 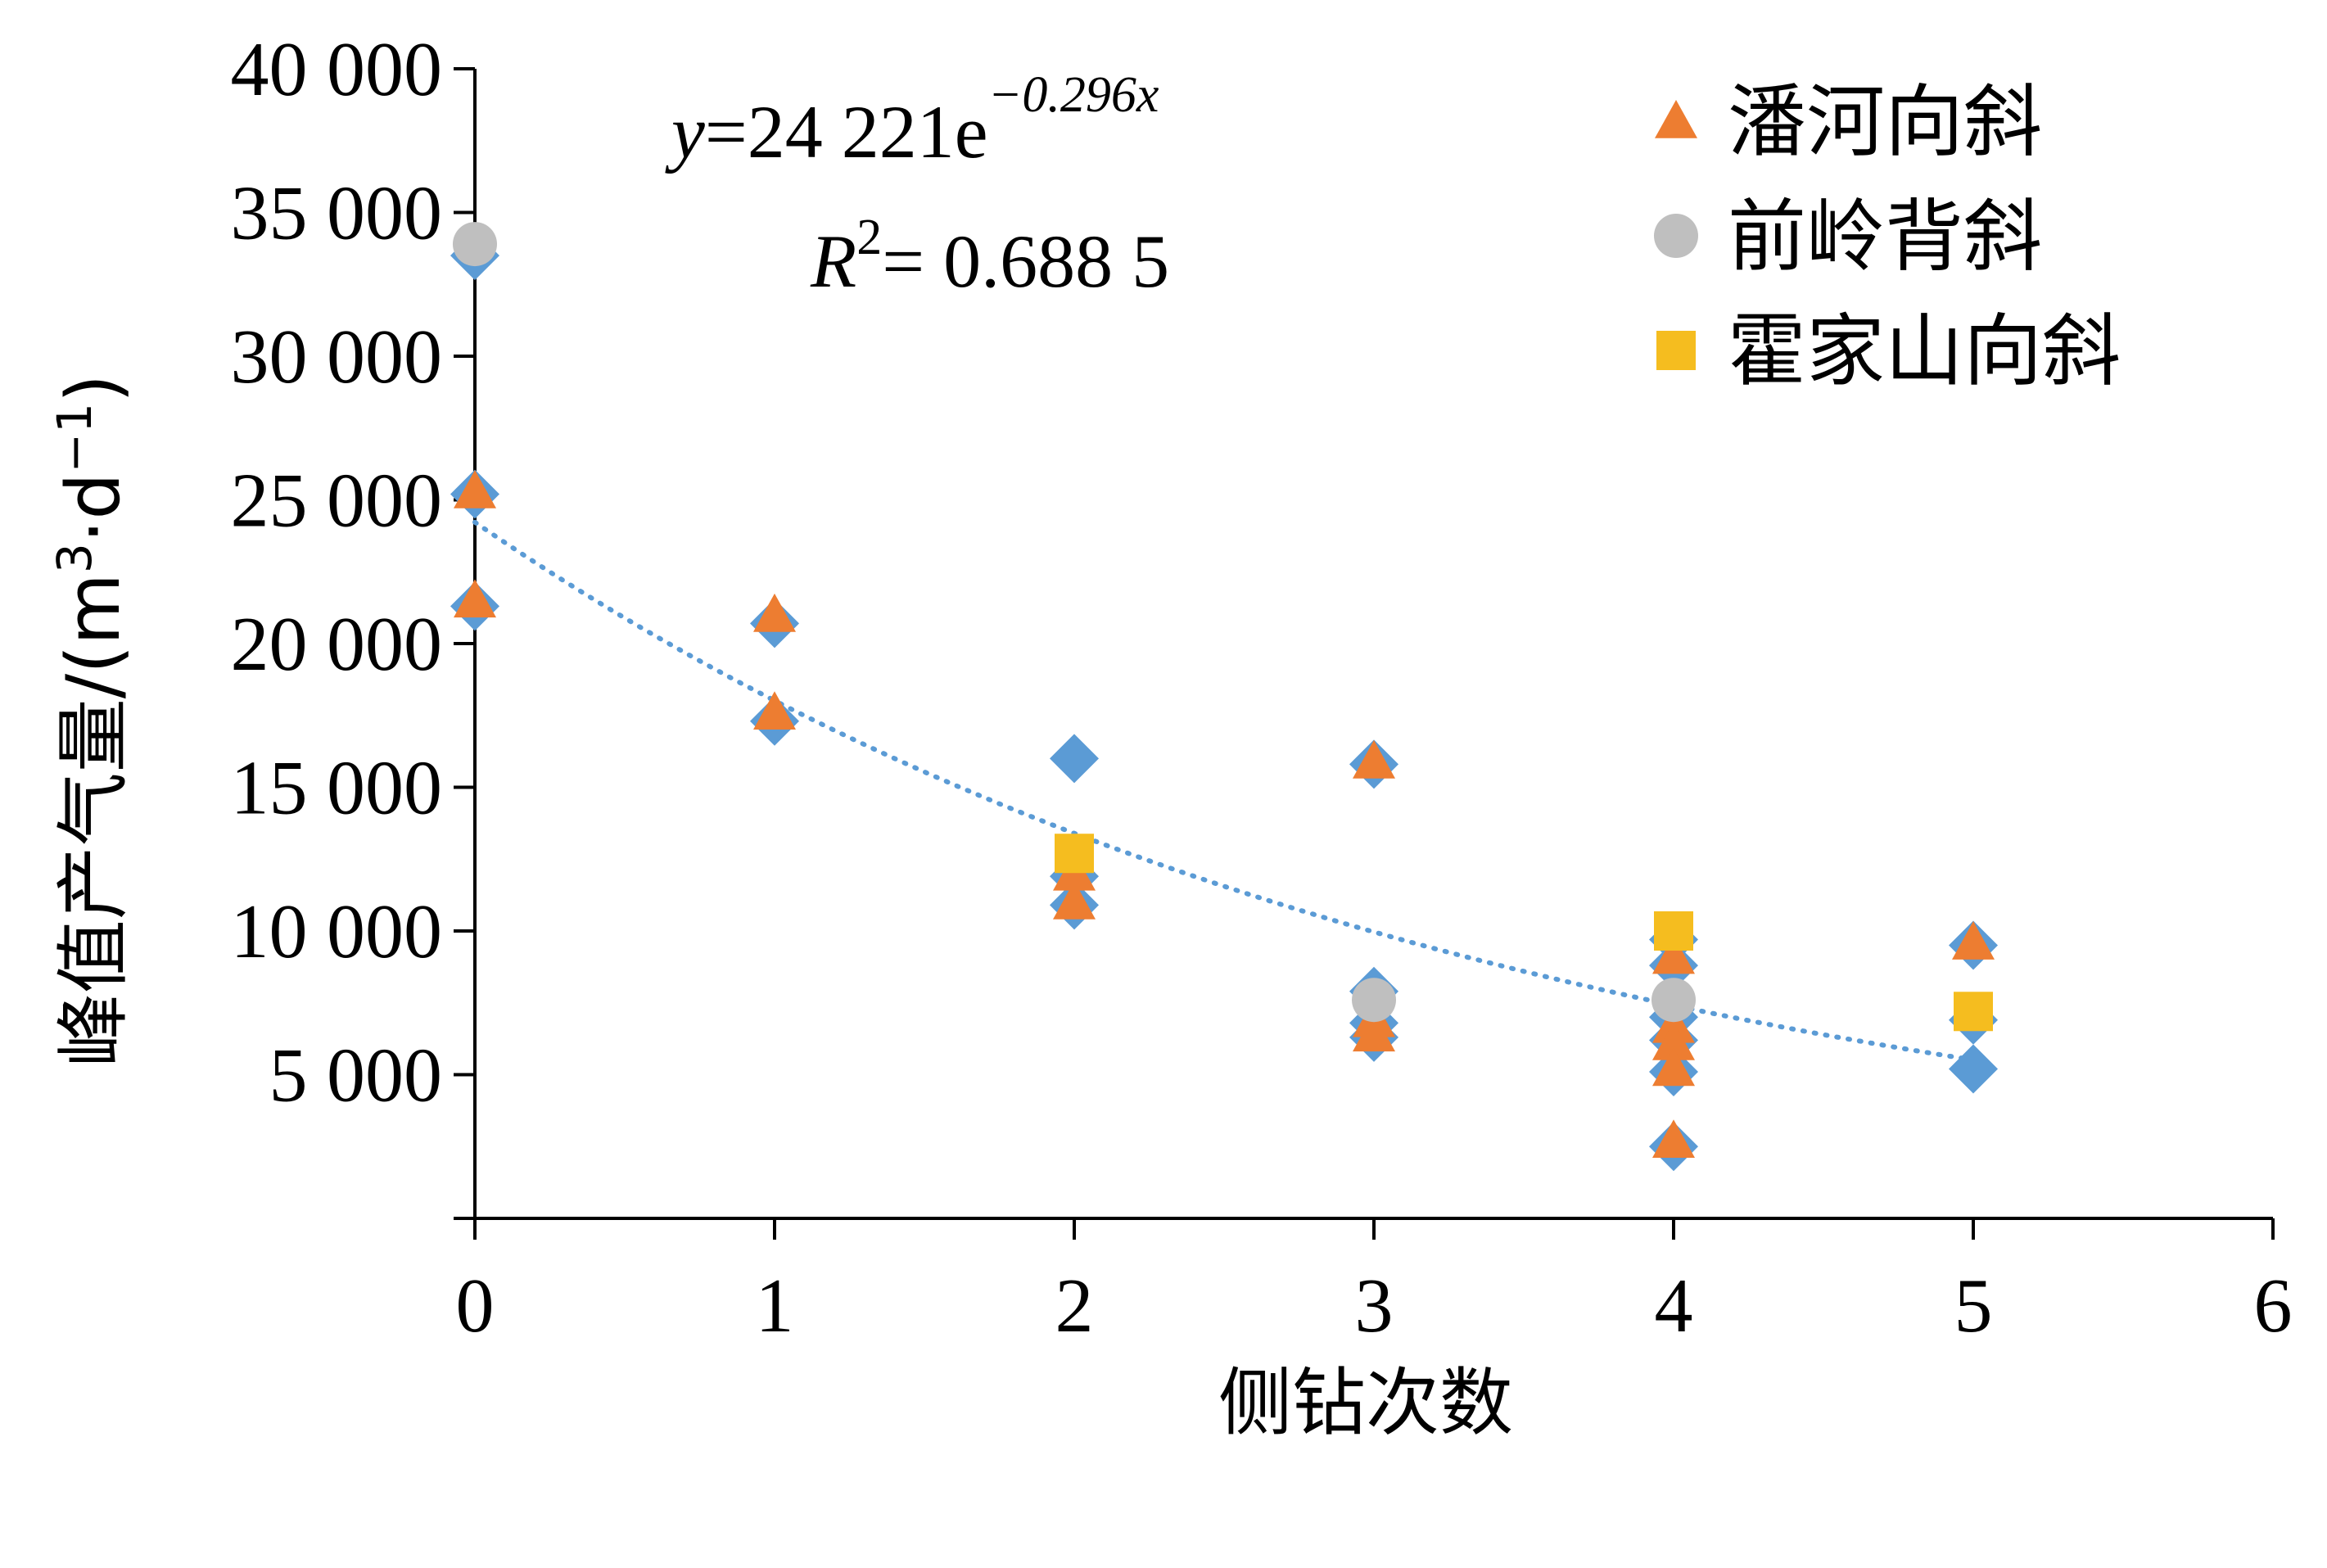 I want to click on y-axis-title-end: ), so click(x=94, y=389).